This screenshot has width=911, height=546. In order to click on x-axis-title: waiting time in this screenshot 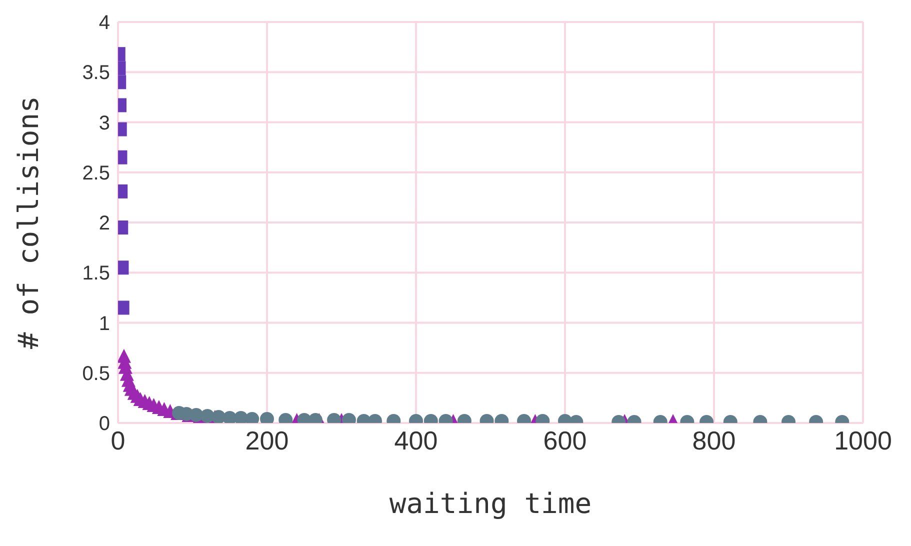, I will do `click(490, 503)`.